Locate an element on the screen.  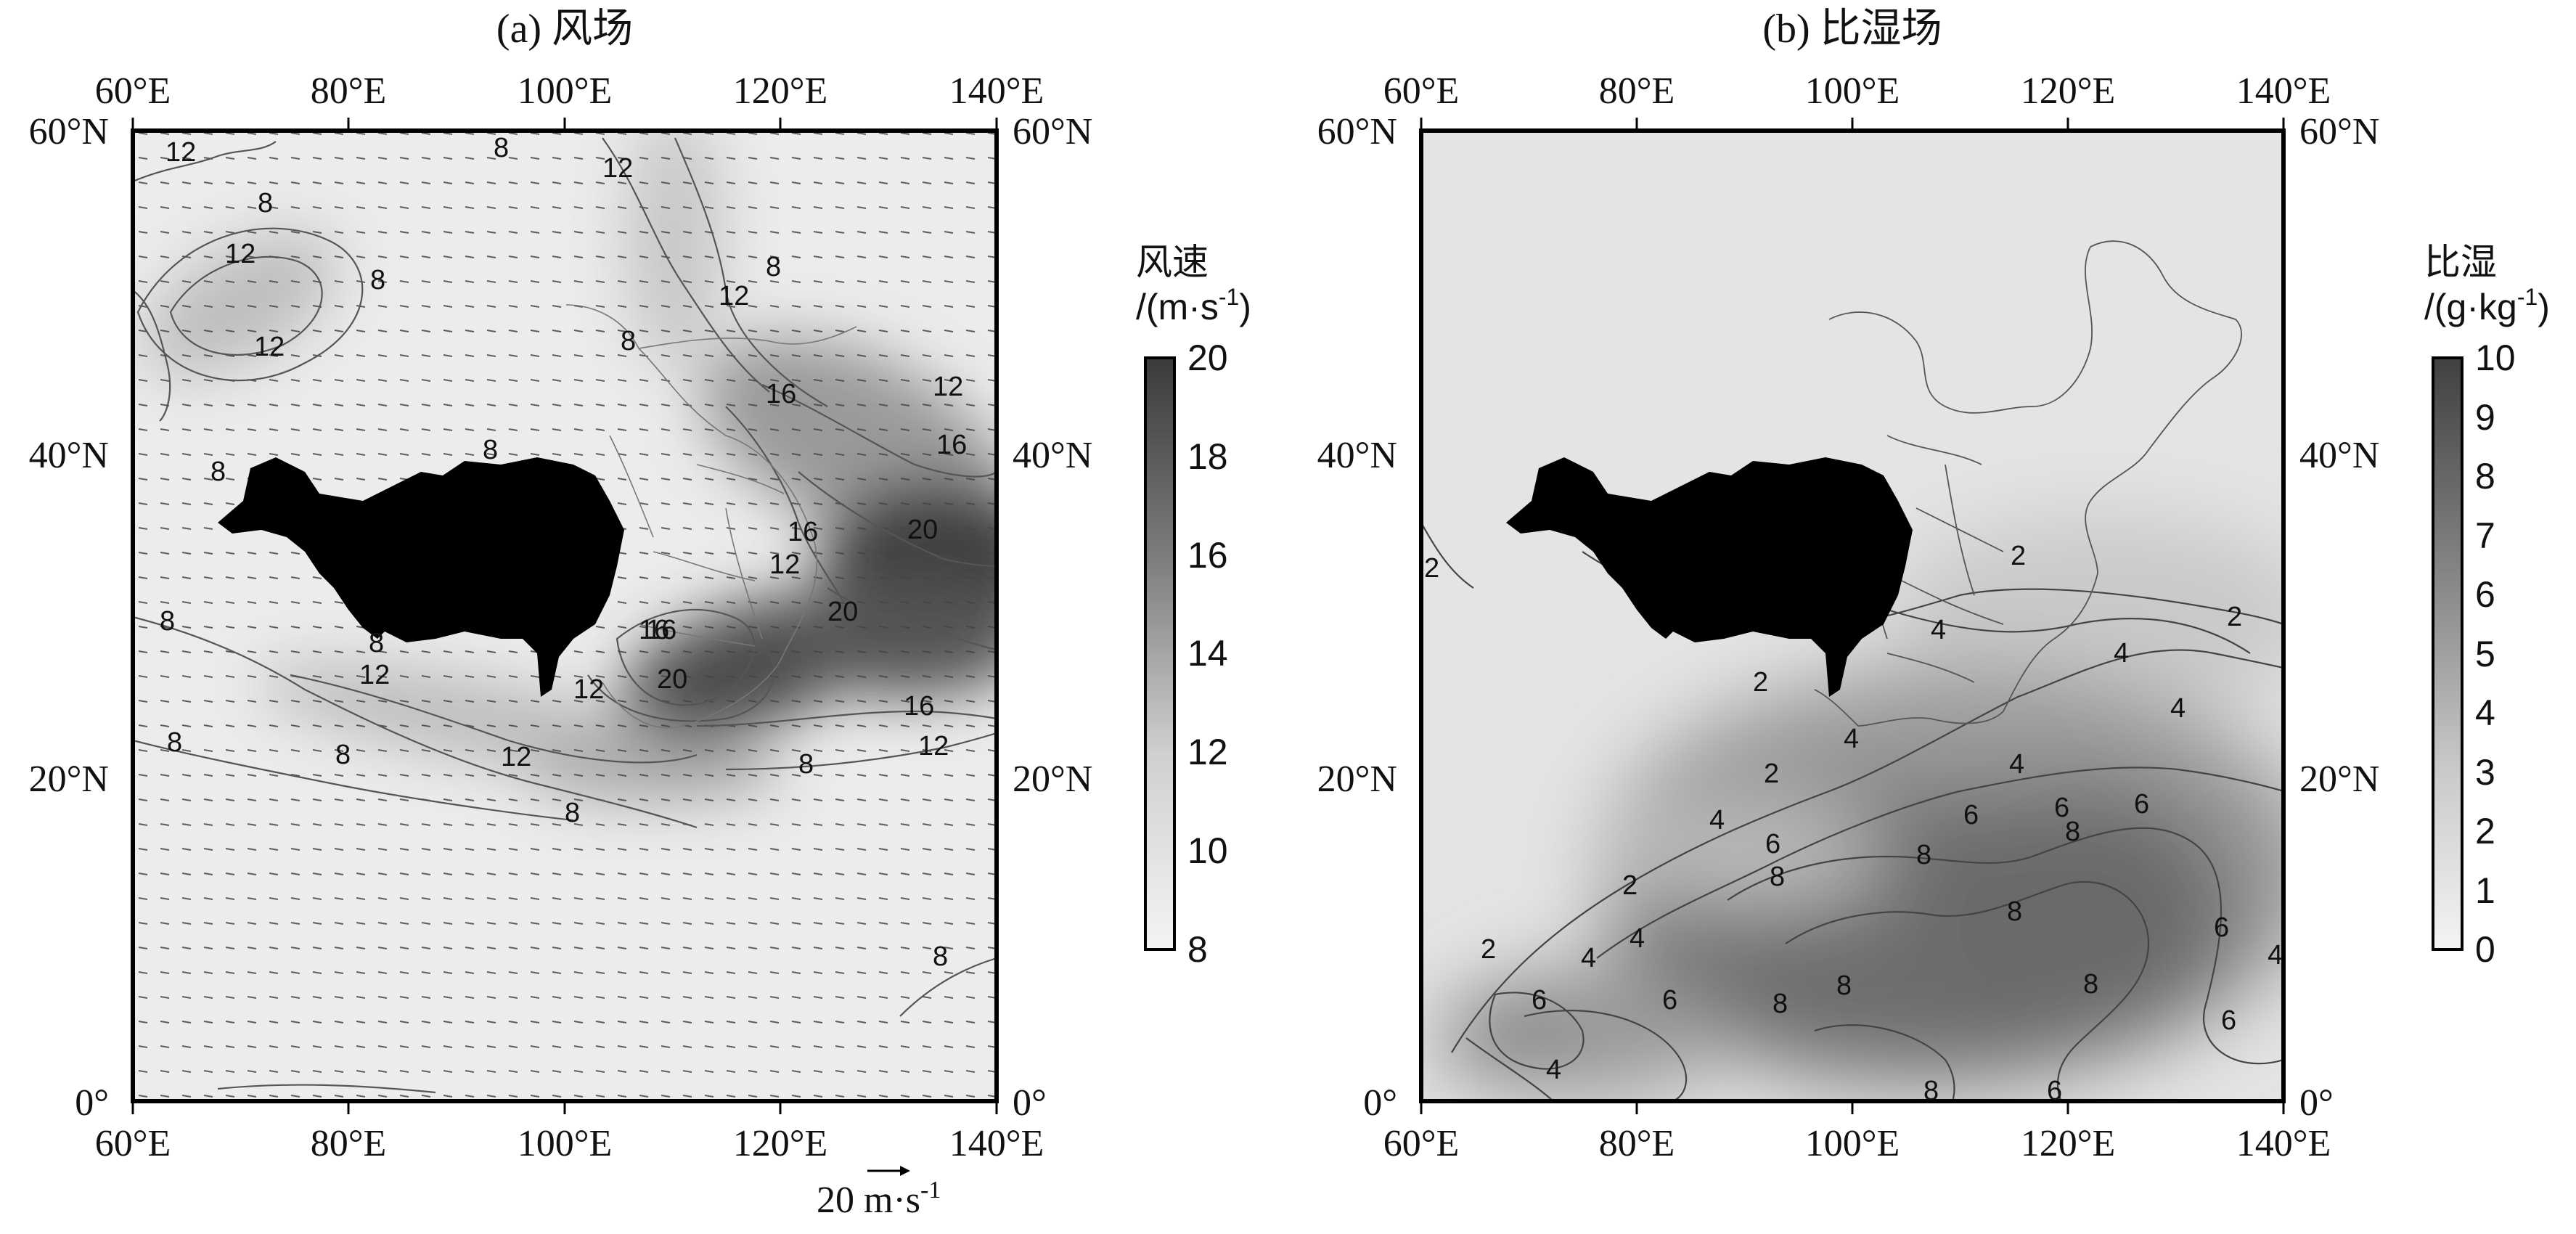
panel-a-boundaries is located at coordinates (711, 516).